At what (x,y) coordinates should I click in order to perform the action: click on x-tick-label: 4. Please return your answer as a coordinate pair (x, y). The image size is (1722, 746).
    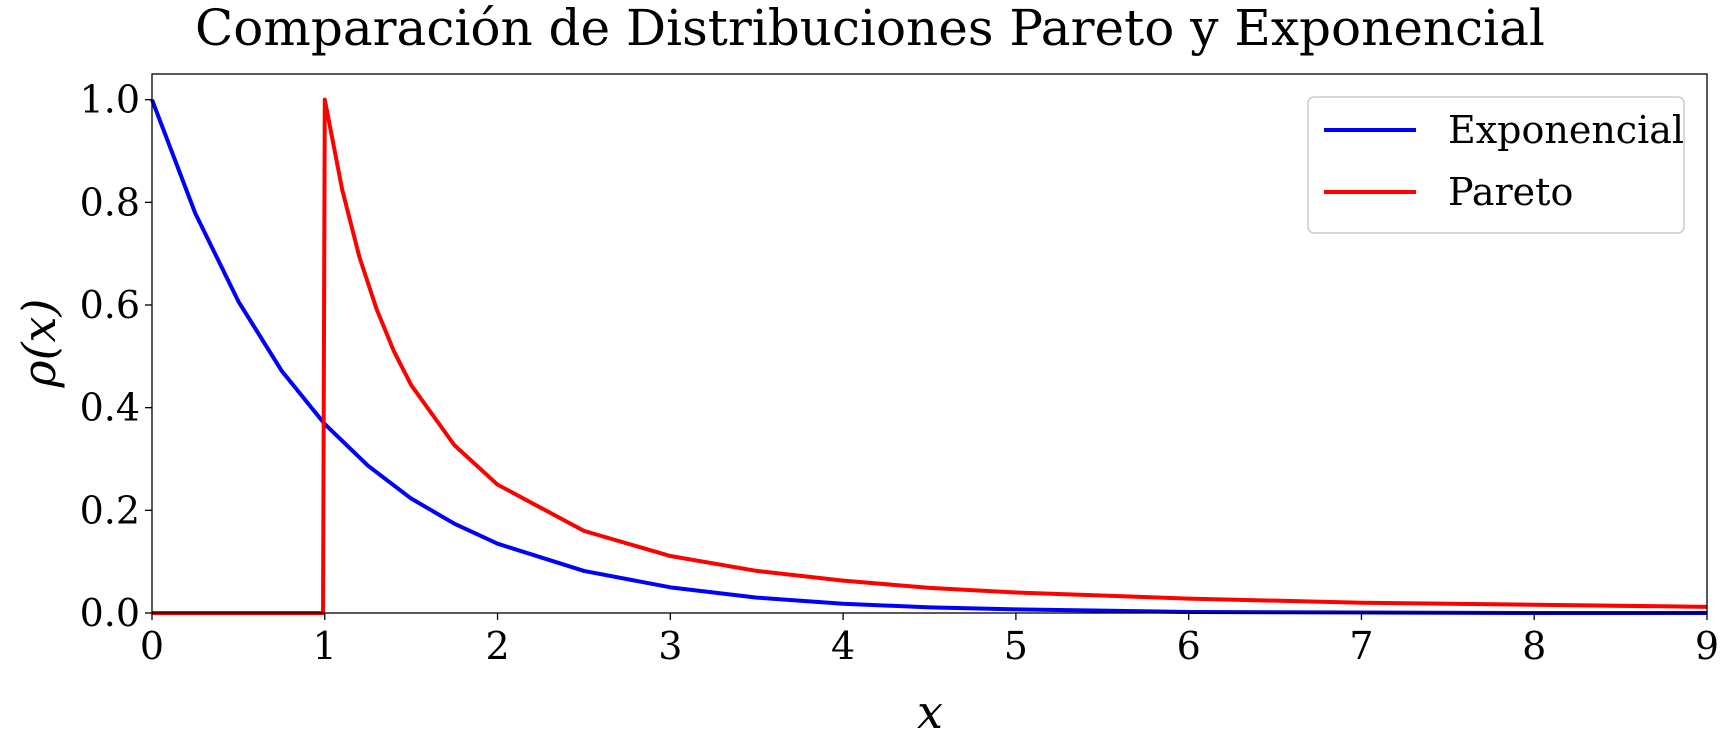
    Looking at the image, I should click on (843, 646).